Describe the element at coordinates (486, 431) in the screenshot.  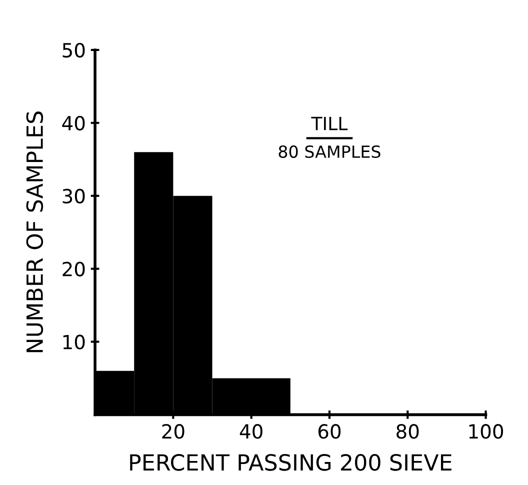
I see `x-tick-label: 100` at that location.